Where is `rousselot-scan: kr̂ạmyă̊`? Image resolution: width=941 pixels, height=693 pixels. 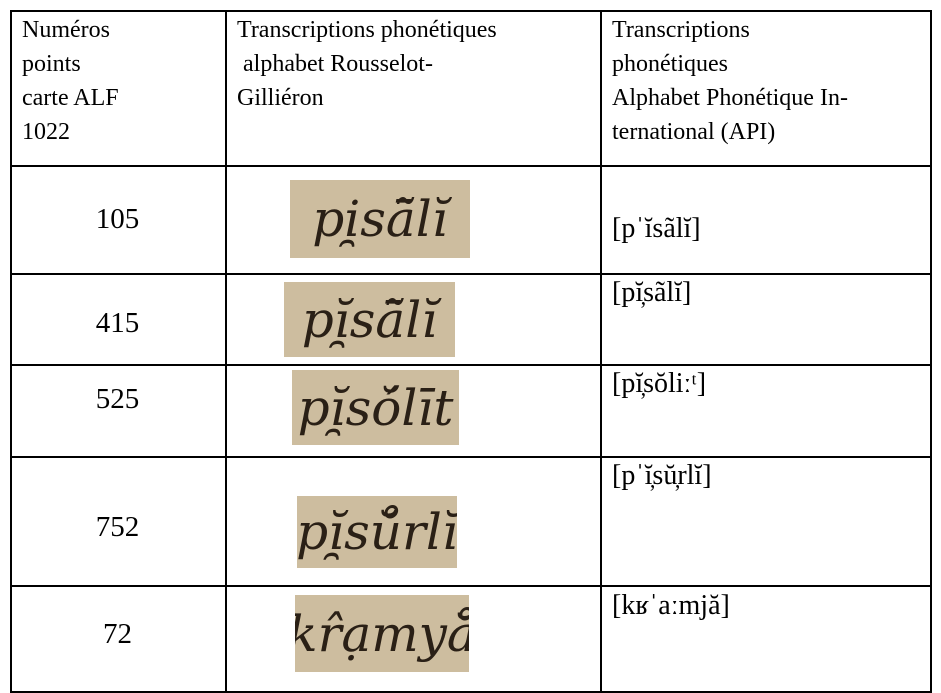
rousselot-scan: kr̂ạmyă̊ is located at coordinates (382, 633).